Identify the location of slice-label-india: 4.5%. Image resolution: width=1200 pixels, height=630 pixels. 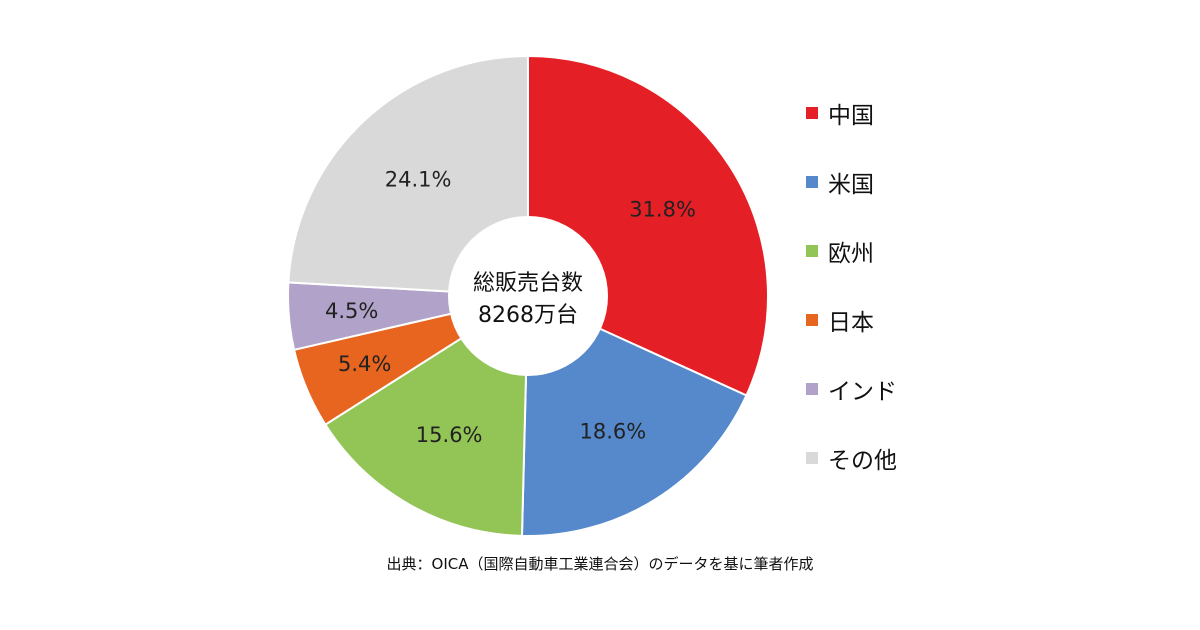
(351, 311).